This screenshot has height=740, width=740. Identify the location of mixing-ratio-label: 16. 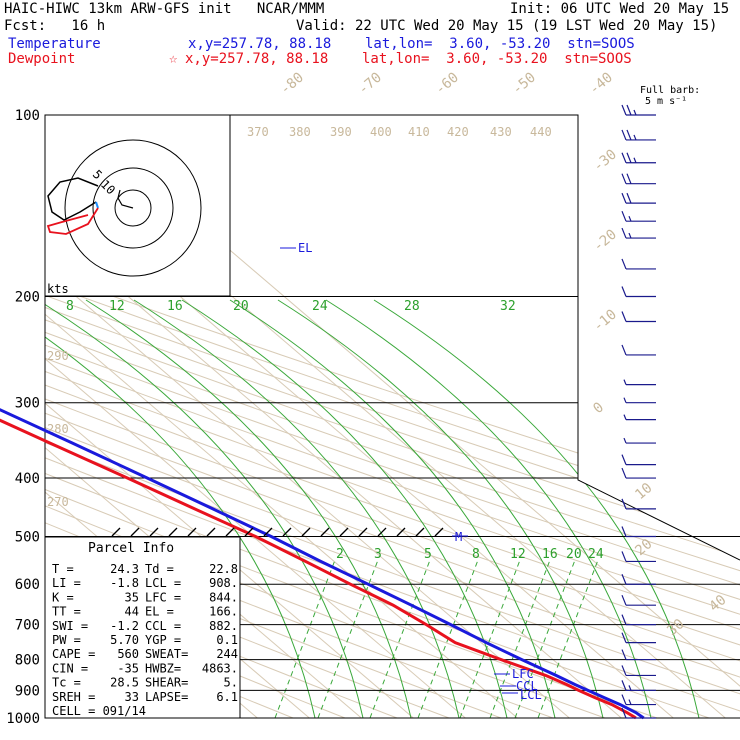
(550, 554).